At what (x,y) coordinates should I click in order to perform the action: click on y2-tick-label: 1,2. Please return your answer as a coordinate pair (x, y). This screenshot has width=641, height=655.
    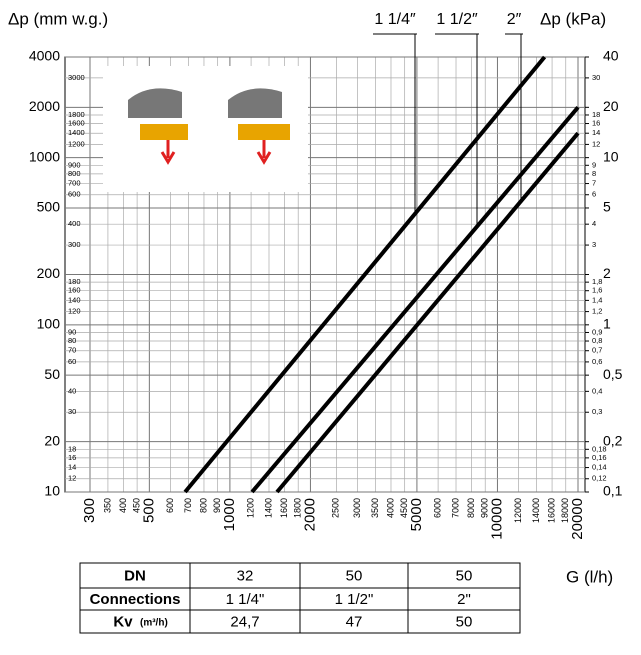
    Looking at the image, I should click on (597, 311).